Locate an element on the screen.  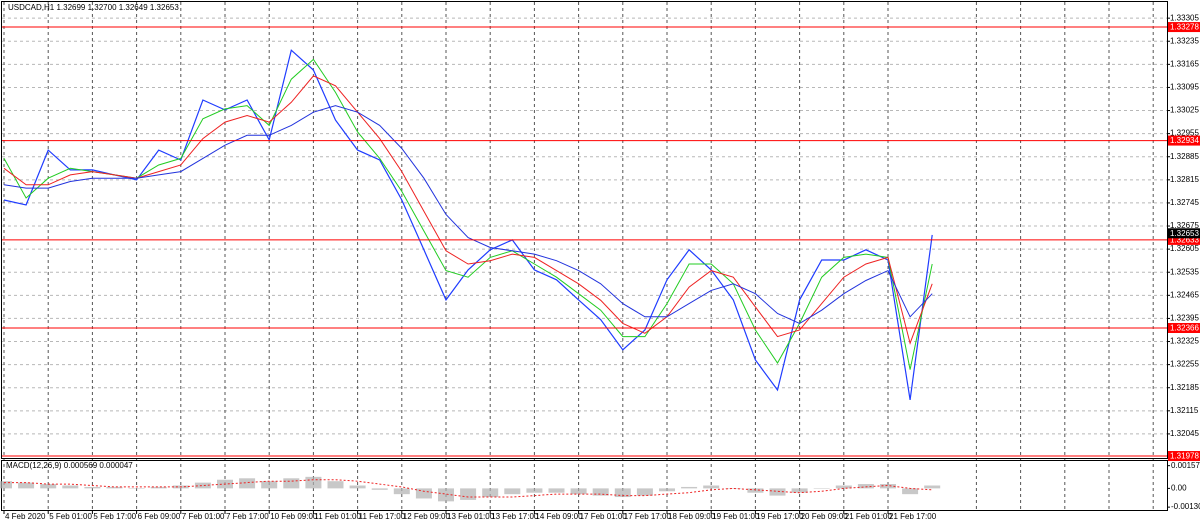
macd-y-tick-label: 0.001576 is located at coordinates (1185, 465).